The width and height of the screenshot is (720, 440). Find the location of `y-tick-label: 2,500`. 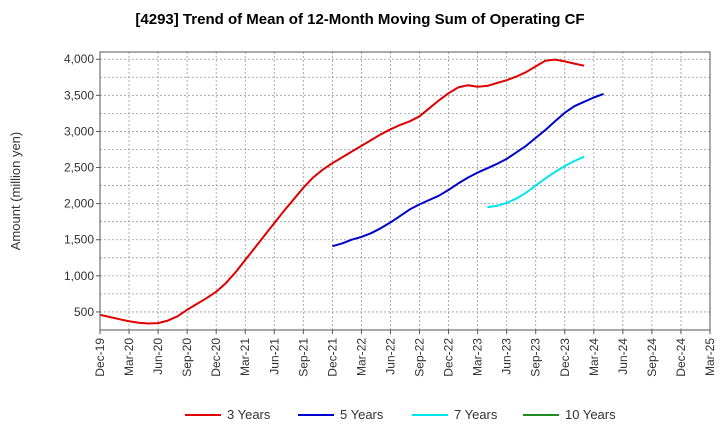

y-tick-label: 2,500 is located at coordinates (79, 168).